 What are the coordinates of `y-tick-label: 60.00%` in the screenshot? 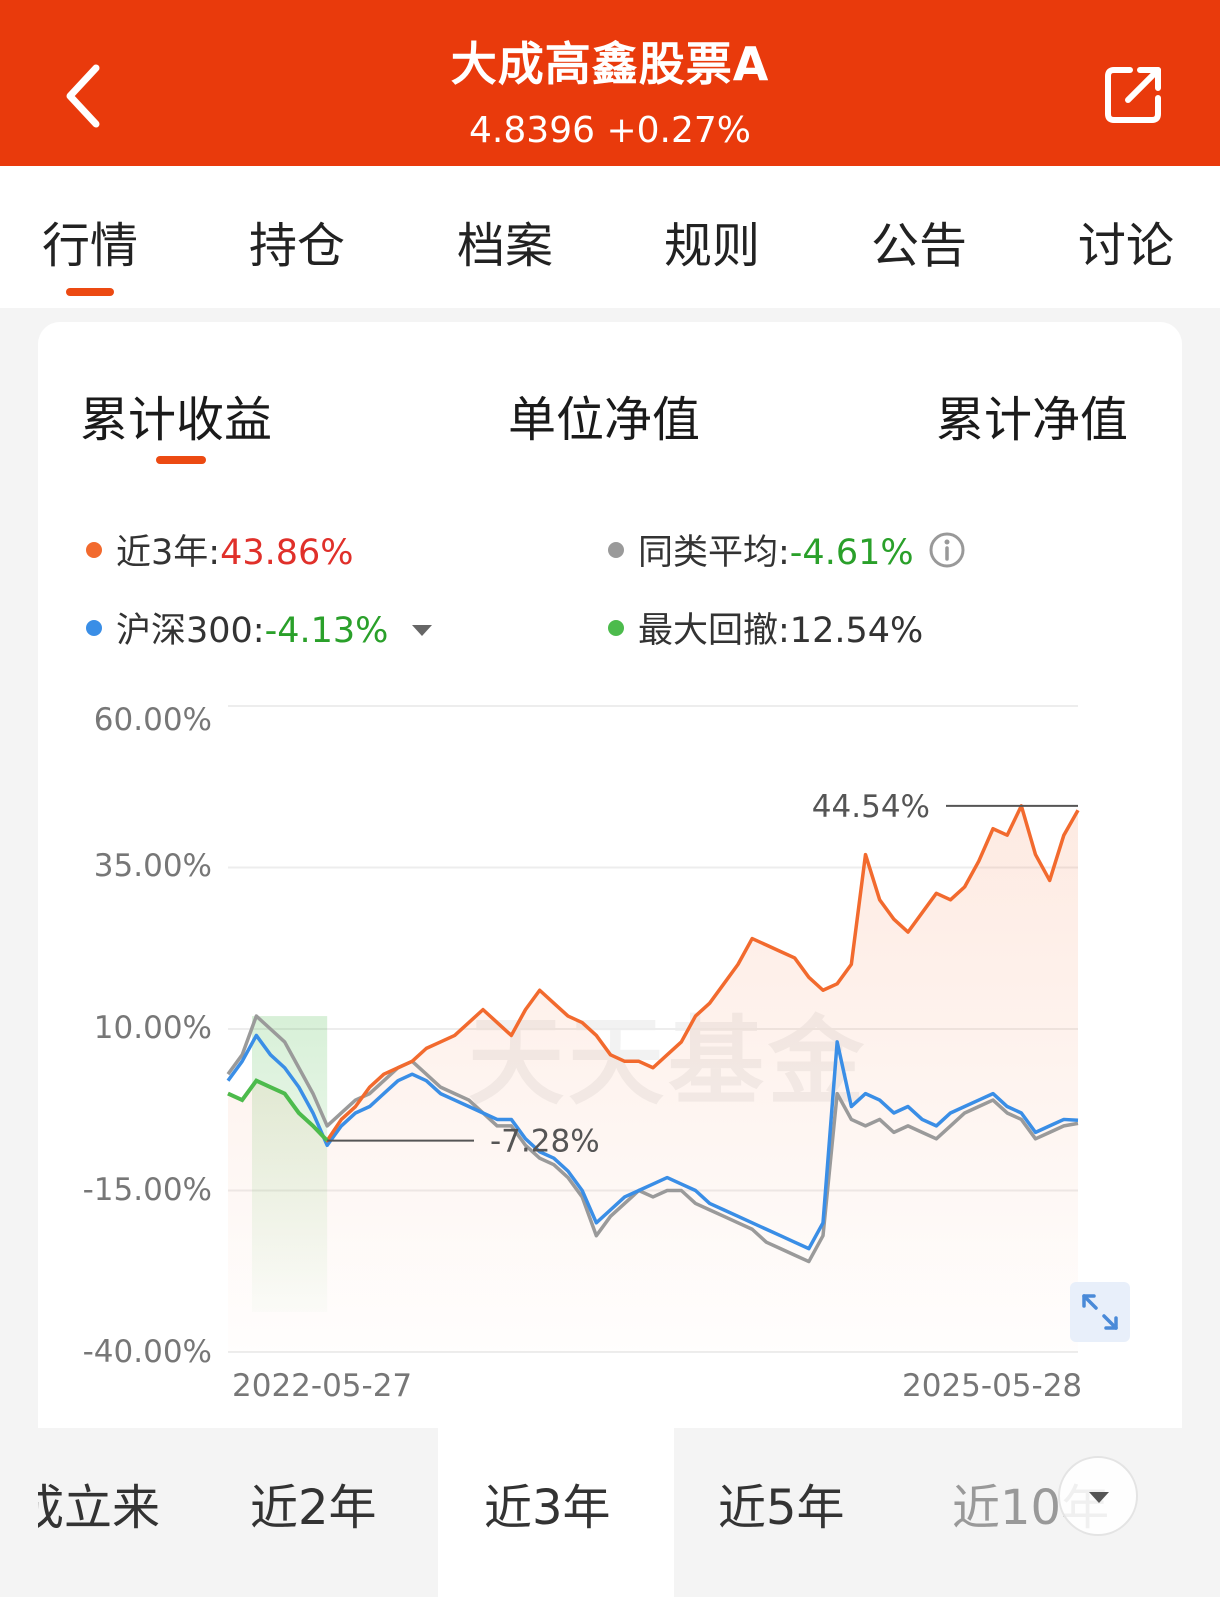 It's located at (152, 720).